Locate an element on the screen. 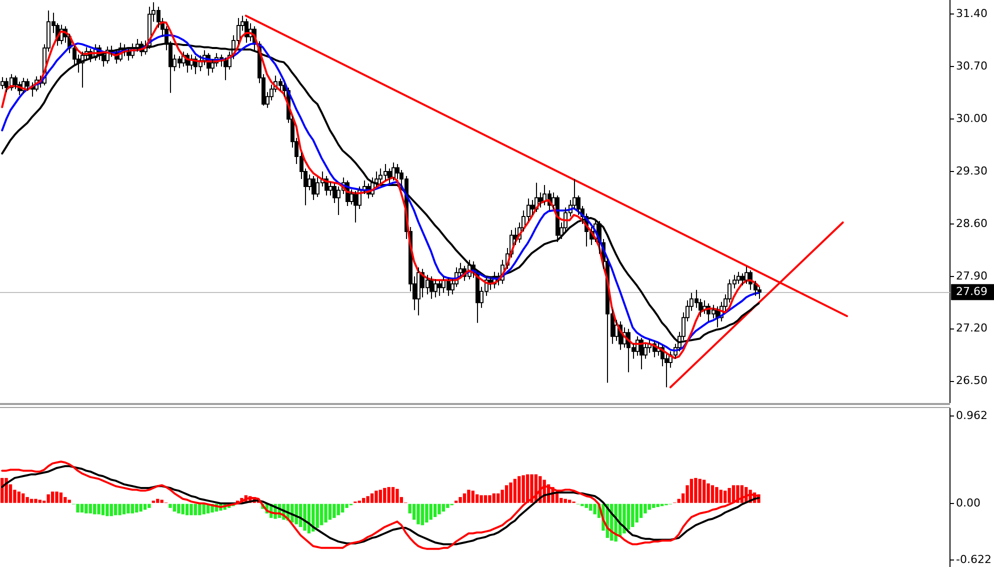 The width and height of the screenshot is (994, 567). y-tick-label: 26.50 is located at coordinates (972, 381).